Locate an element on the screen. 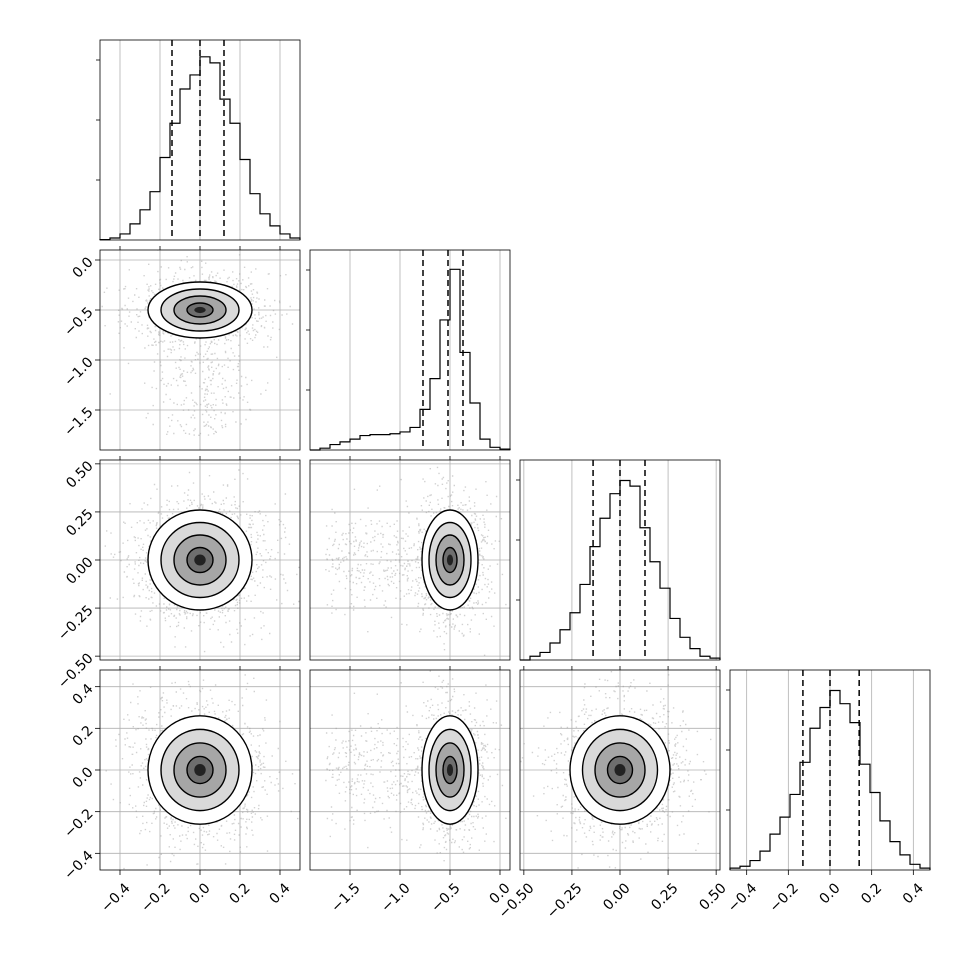  x-tick-label: −1.5 is located at coordinates (345, 897).